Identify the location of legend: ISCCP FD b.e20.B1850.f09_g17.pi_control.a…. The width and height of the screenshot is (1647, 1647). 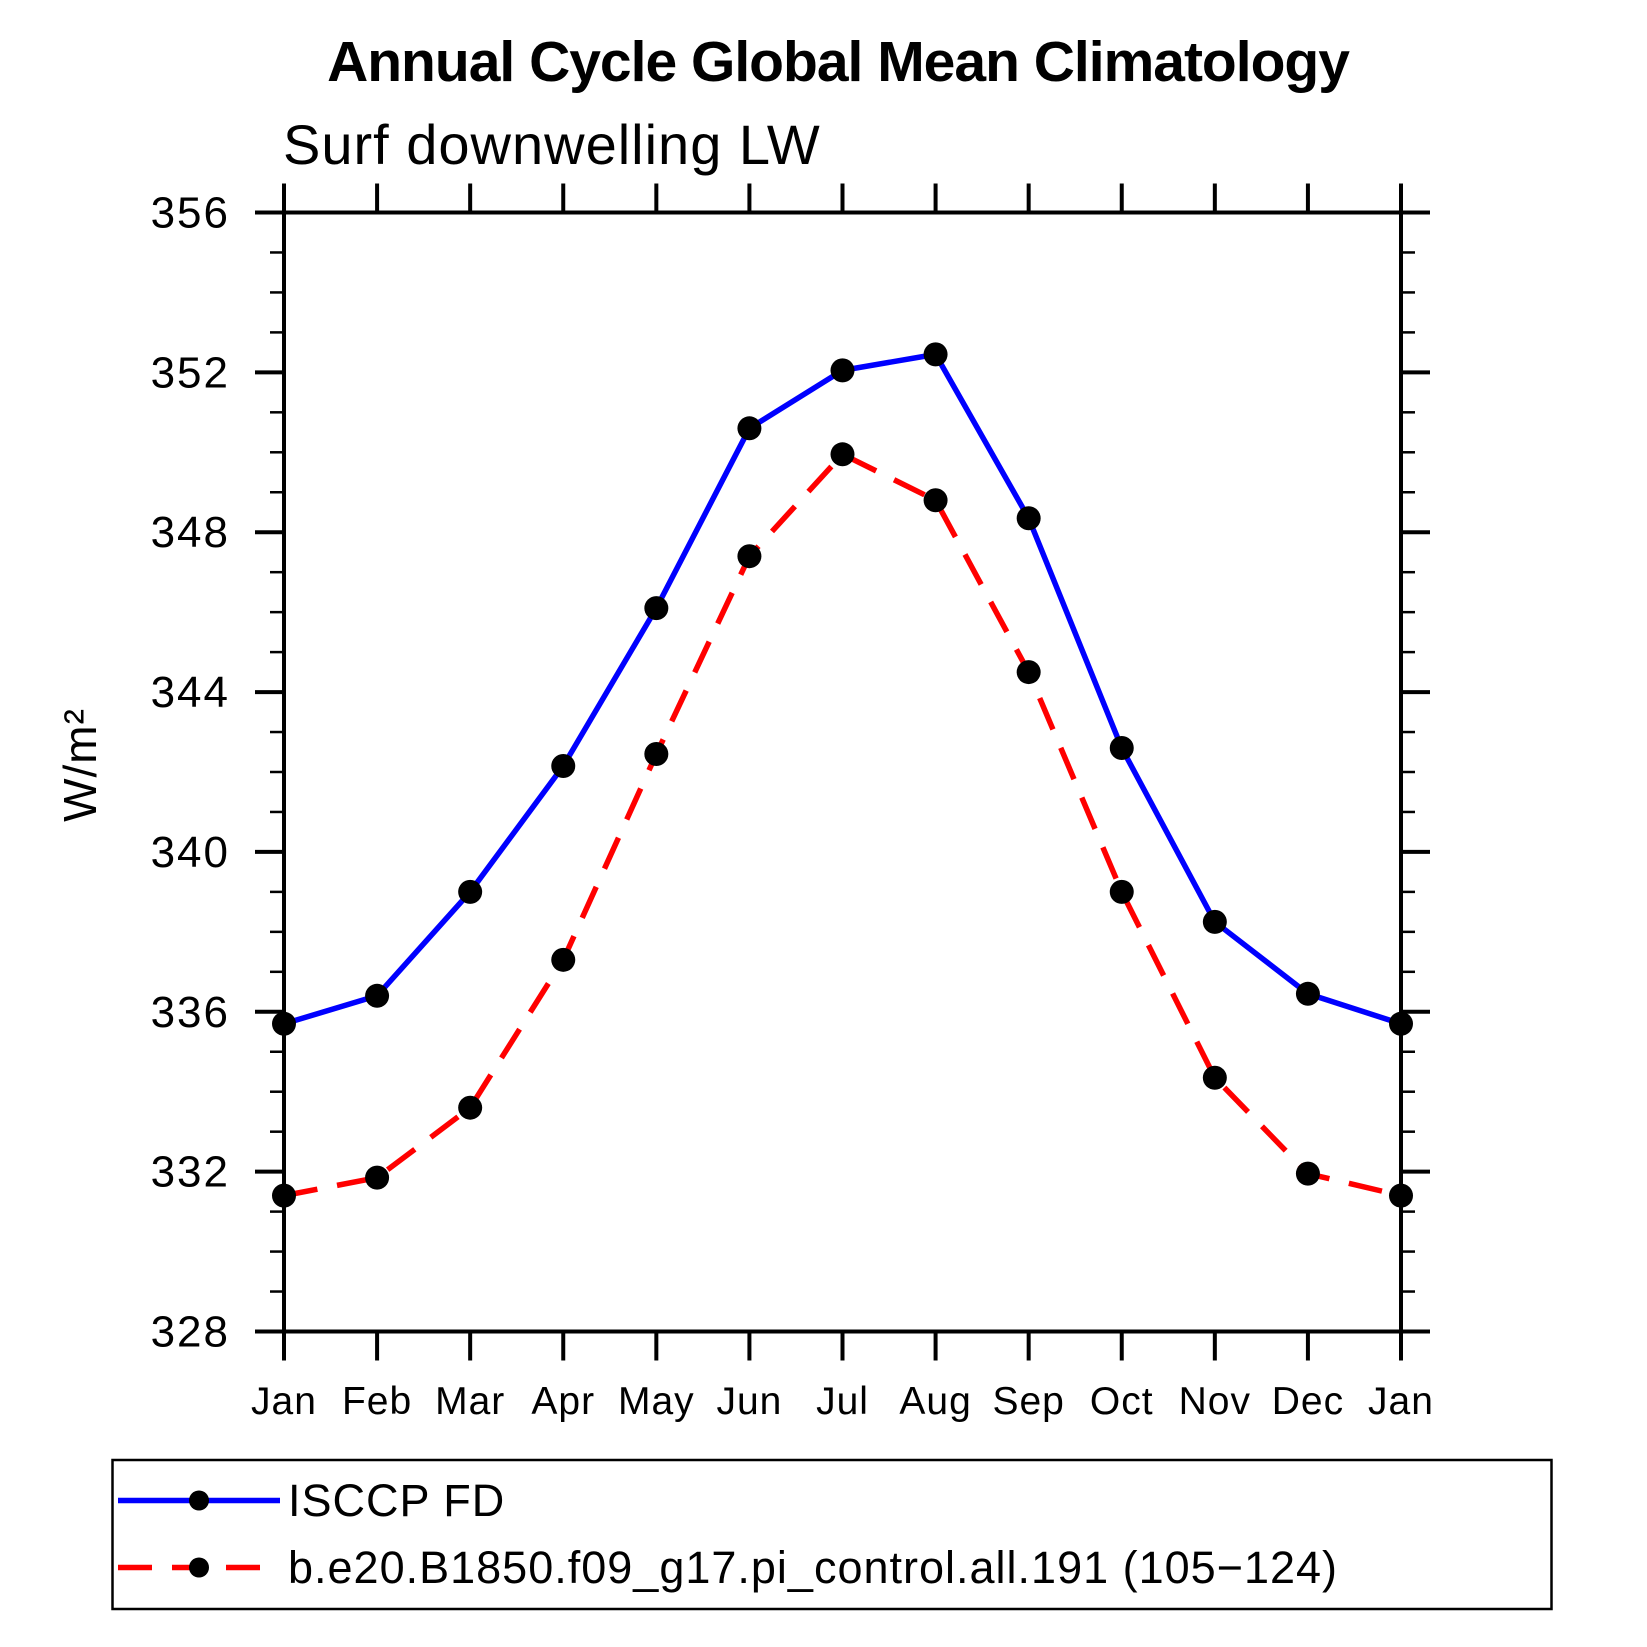
(832, 1534).